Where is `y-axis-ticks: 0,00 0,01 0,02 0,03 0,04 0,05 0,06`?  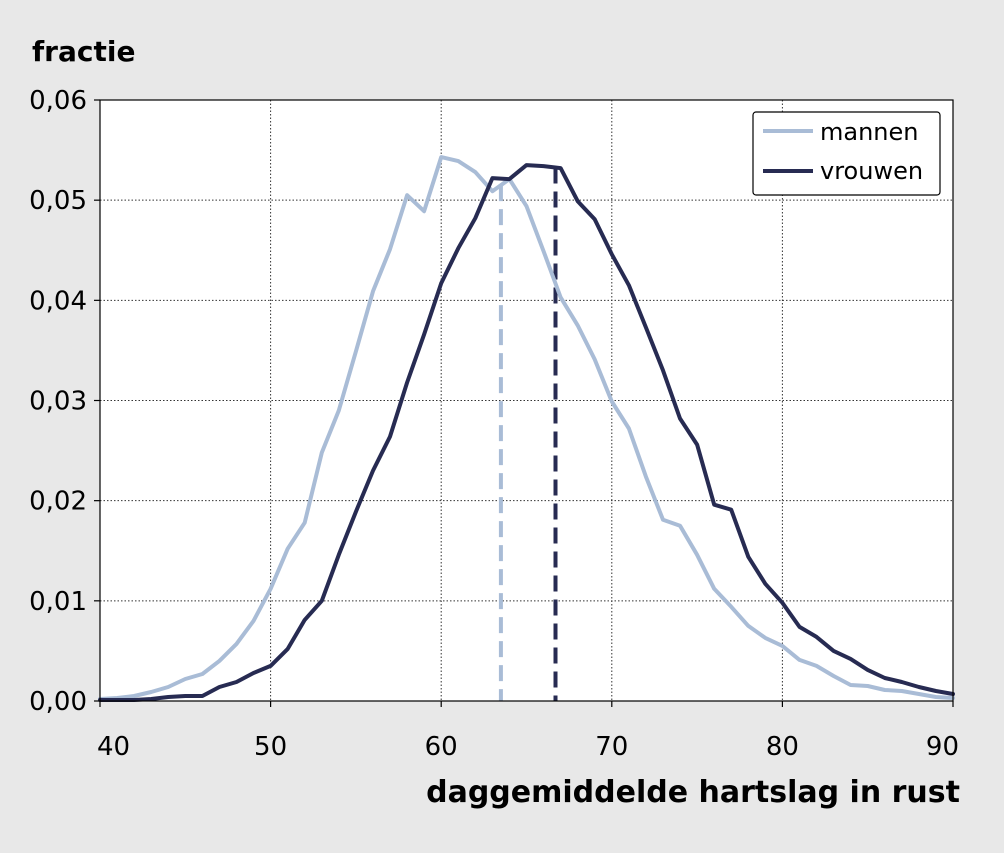
y-axis-ticks: 0,00 0,01 0,02 0,03 0,04 0,05 0,06 is located at coordinates (64, 401).